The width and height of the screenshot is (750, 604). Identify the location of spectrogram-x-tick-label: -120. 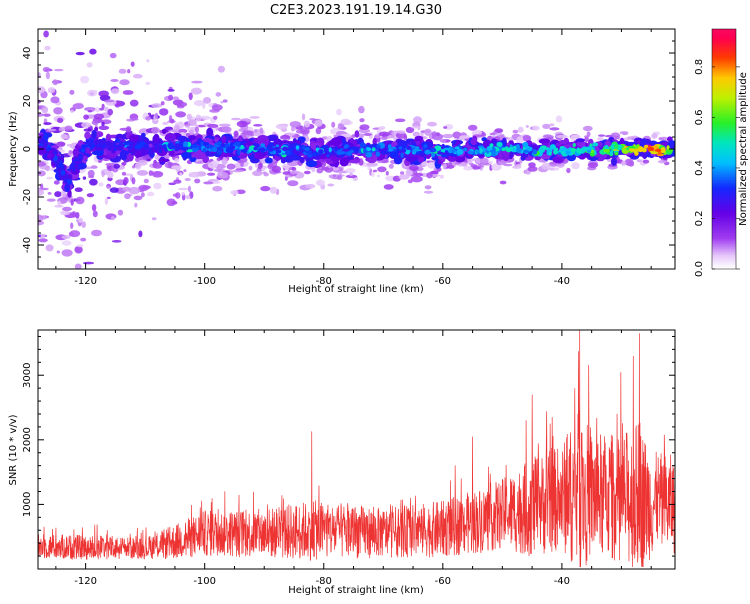
(85, 281).